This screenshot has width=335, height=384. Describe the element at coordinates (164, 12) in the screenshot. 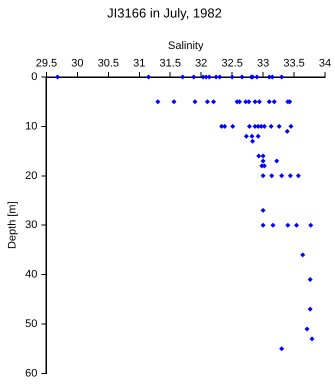

I see `chart-title: JI3166 in July, 1982` at that location.